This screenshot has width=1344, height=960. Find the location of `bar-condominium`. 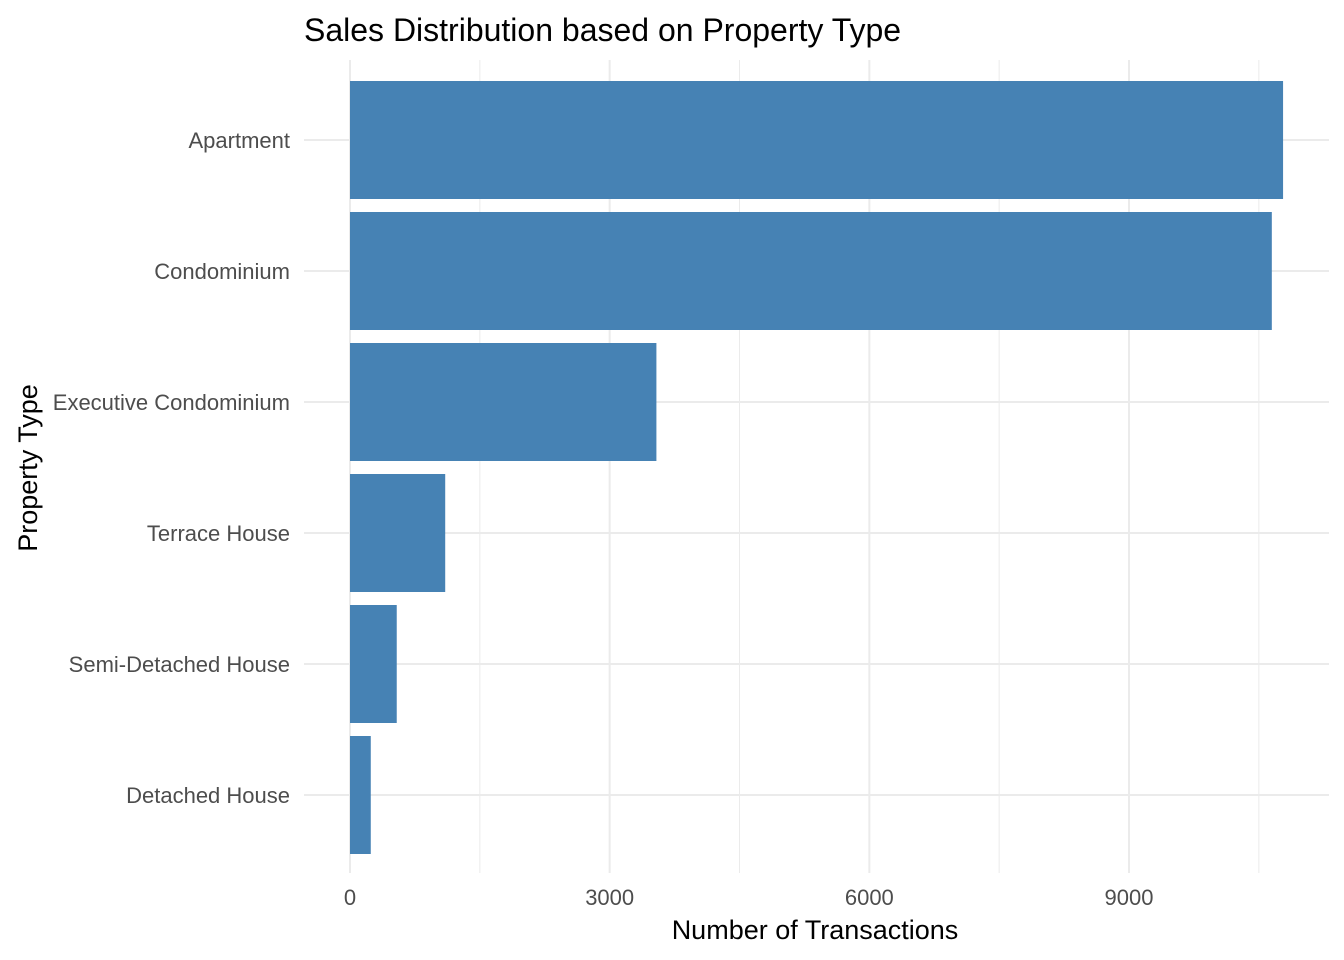

bar-condominium is located at coordinates (811, 271).